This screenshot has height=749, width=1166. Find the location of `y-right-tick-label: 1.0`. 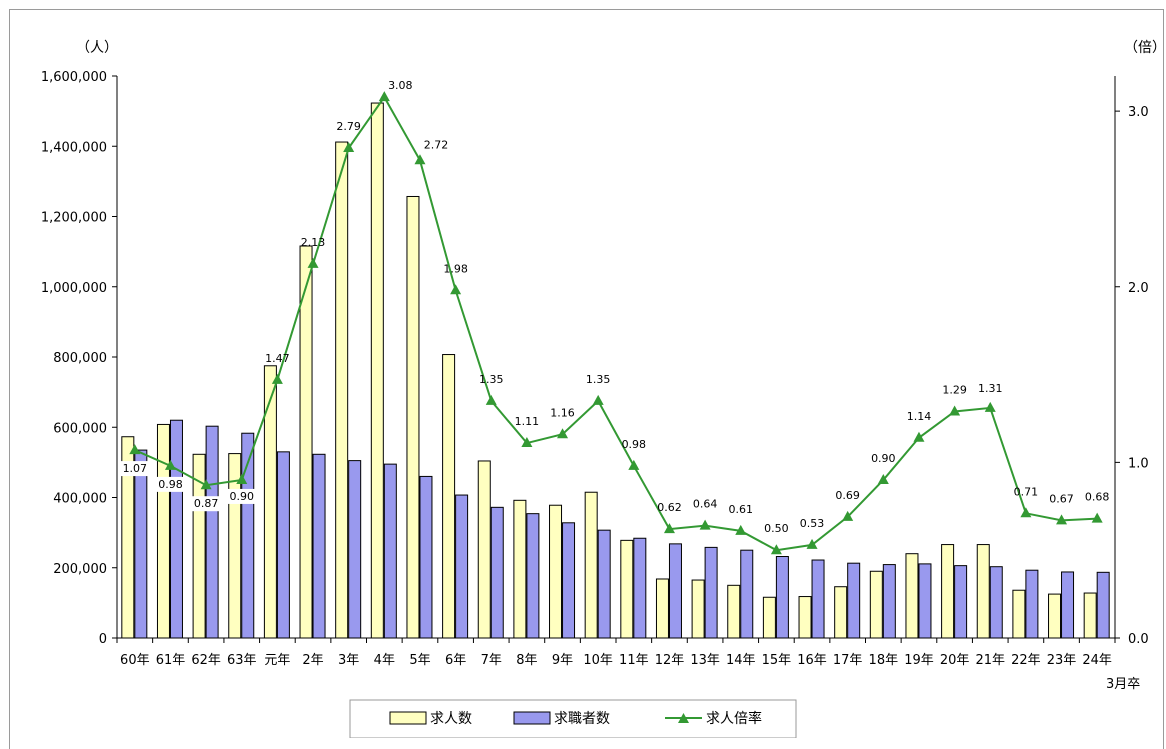

y-right-tick-label: 1.0 is located at coordinates (1138, 463).